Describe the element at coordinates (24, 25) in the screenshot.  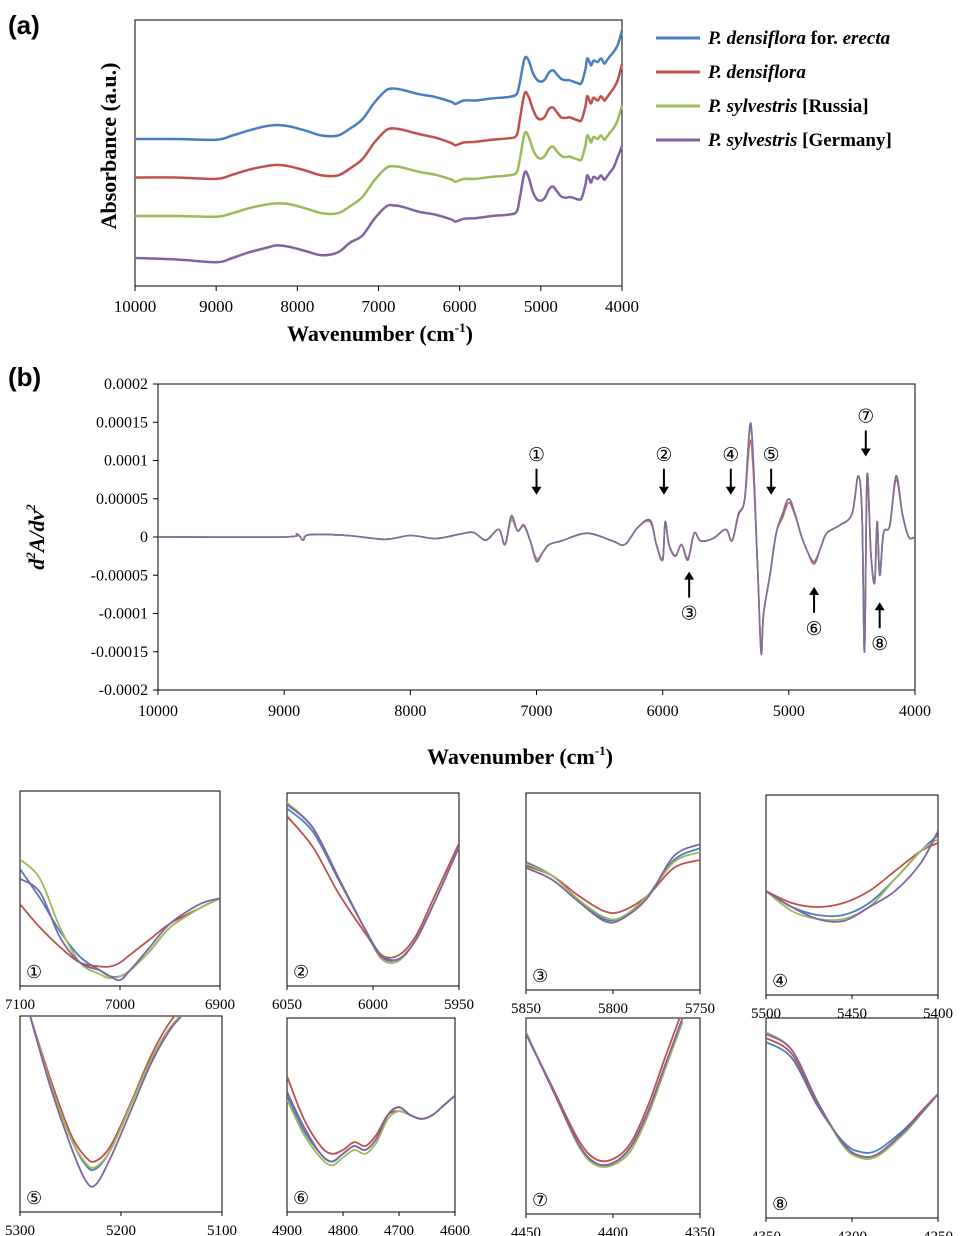
I see `panel-a-label: (a)` at that location.